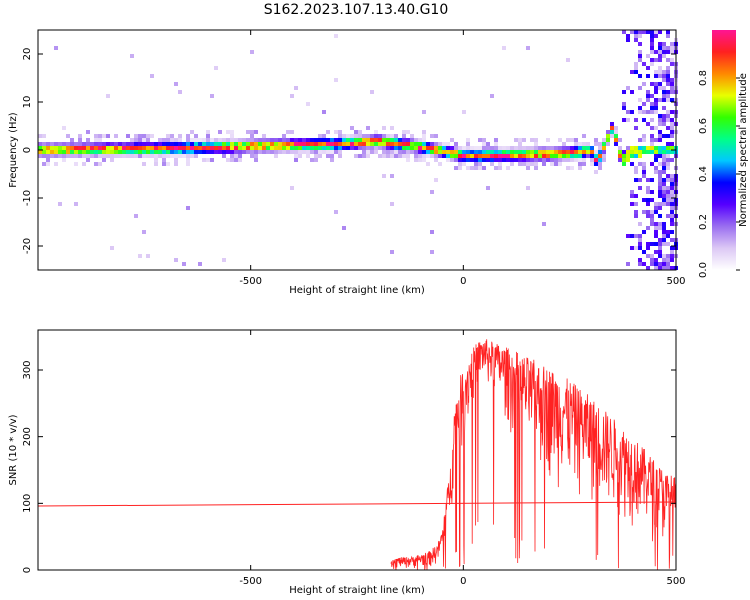  What do you see at coordinates (13, 150) in the screenshot?
I see `spectrogram-y-label: Frequency (Hz)` at bounding box center [13, 150].